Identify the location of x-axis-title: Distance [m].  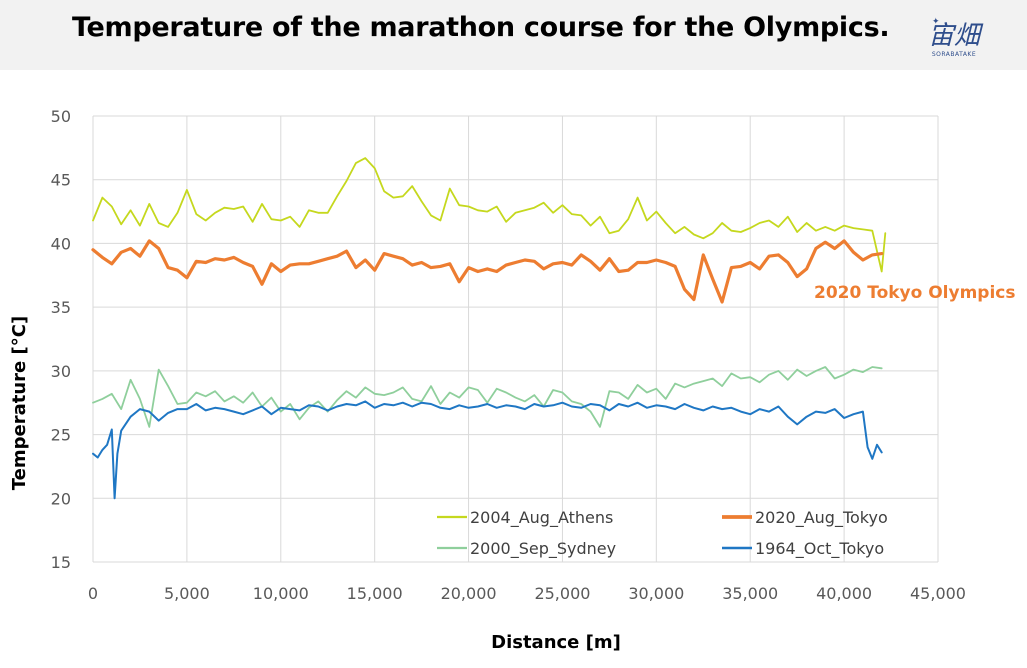
(556, 642).